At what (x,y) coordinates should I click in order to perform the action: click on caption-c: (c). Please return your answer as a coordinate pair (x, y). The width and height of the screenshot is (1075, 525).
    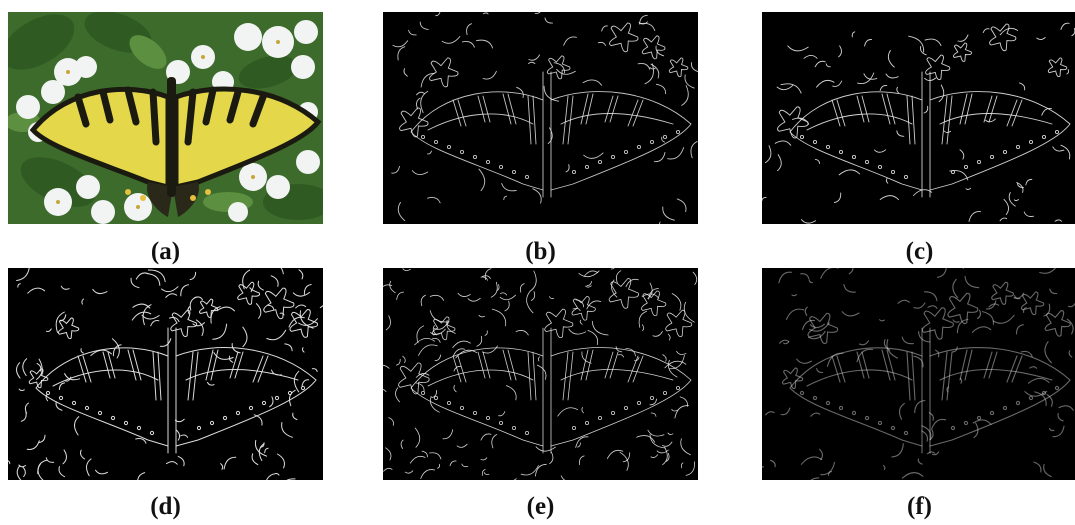
    Looking at the image, I should click on (919, 251).